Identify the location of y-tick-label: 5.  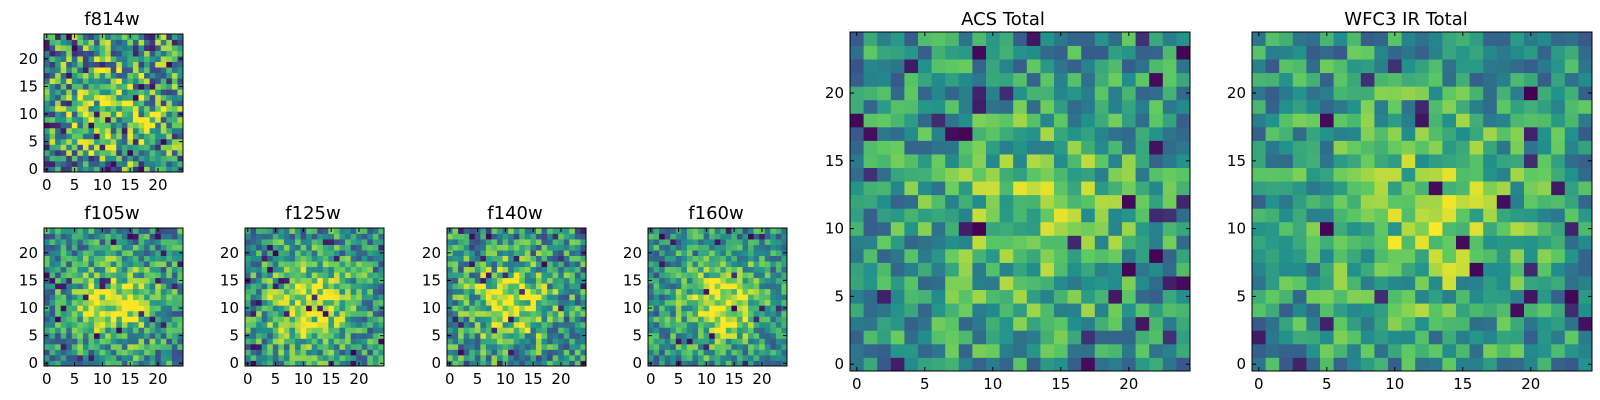
(436, 336).